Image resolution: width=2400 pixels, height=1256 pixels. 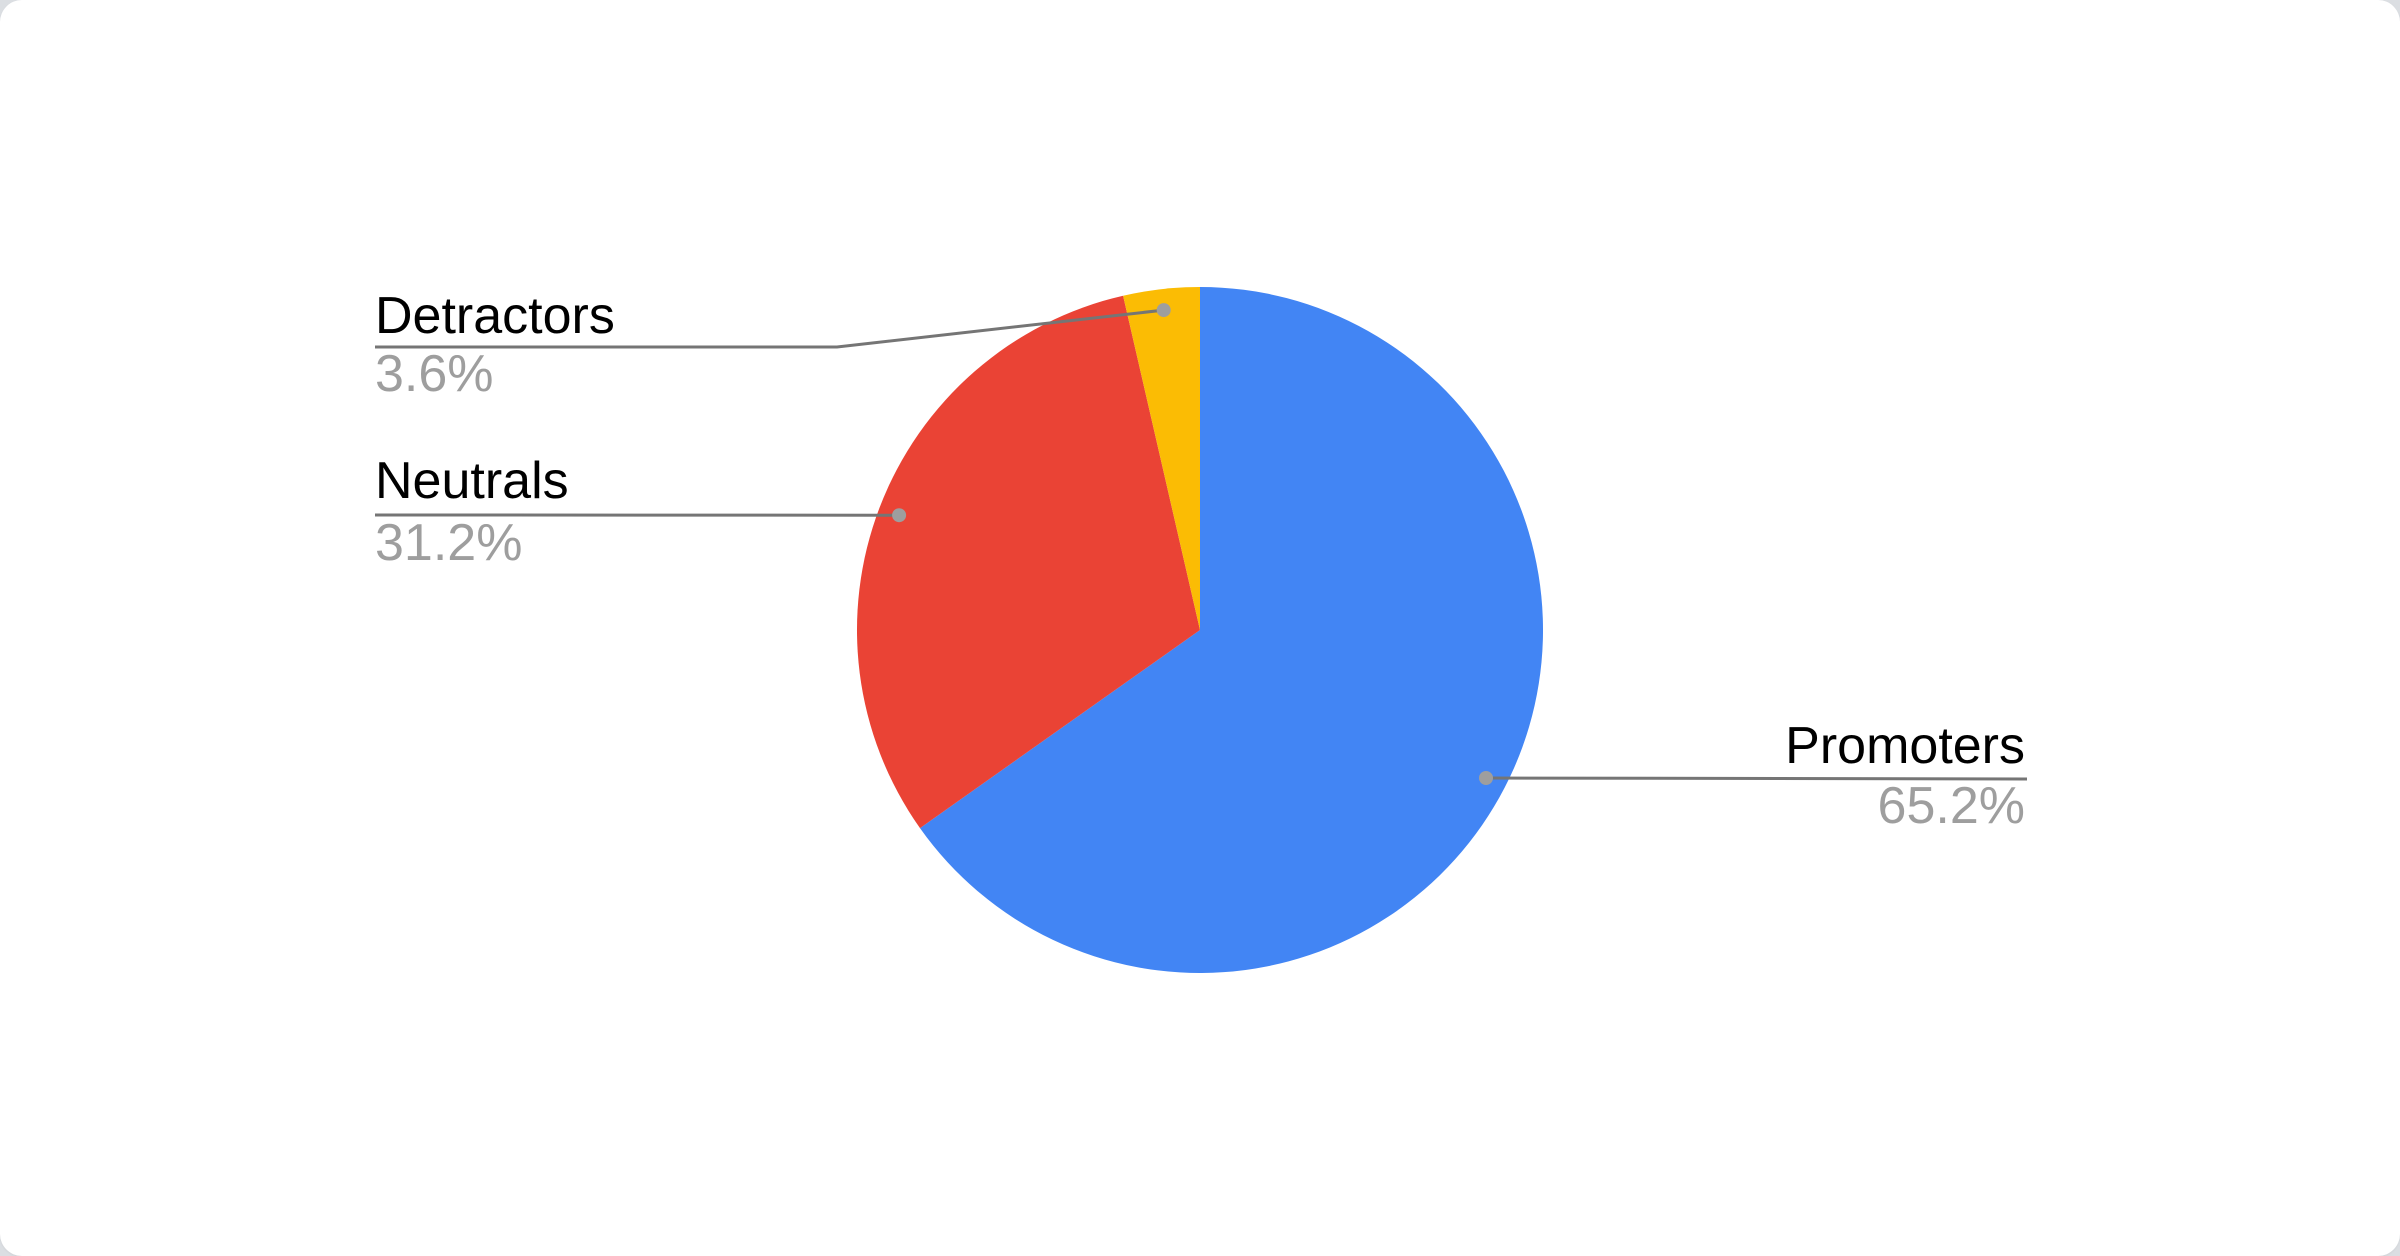 I want to click on detractors-label: Detractors, so click(x=495, y=316).